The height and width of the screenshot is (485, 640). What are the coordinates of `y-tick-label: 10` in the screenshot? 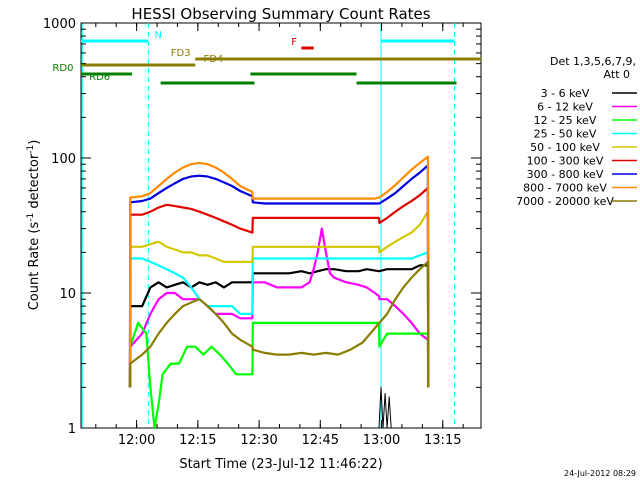 It's located at (67, 294).